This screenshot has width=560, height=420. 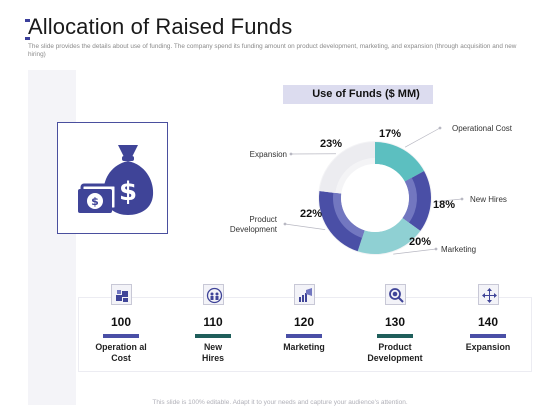 I want to click on donut-hole, so click(x=375, y=198).